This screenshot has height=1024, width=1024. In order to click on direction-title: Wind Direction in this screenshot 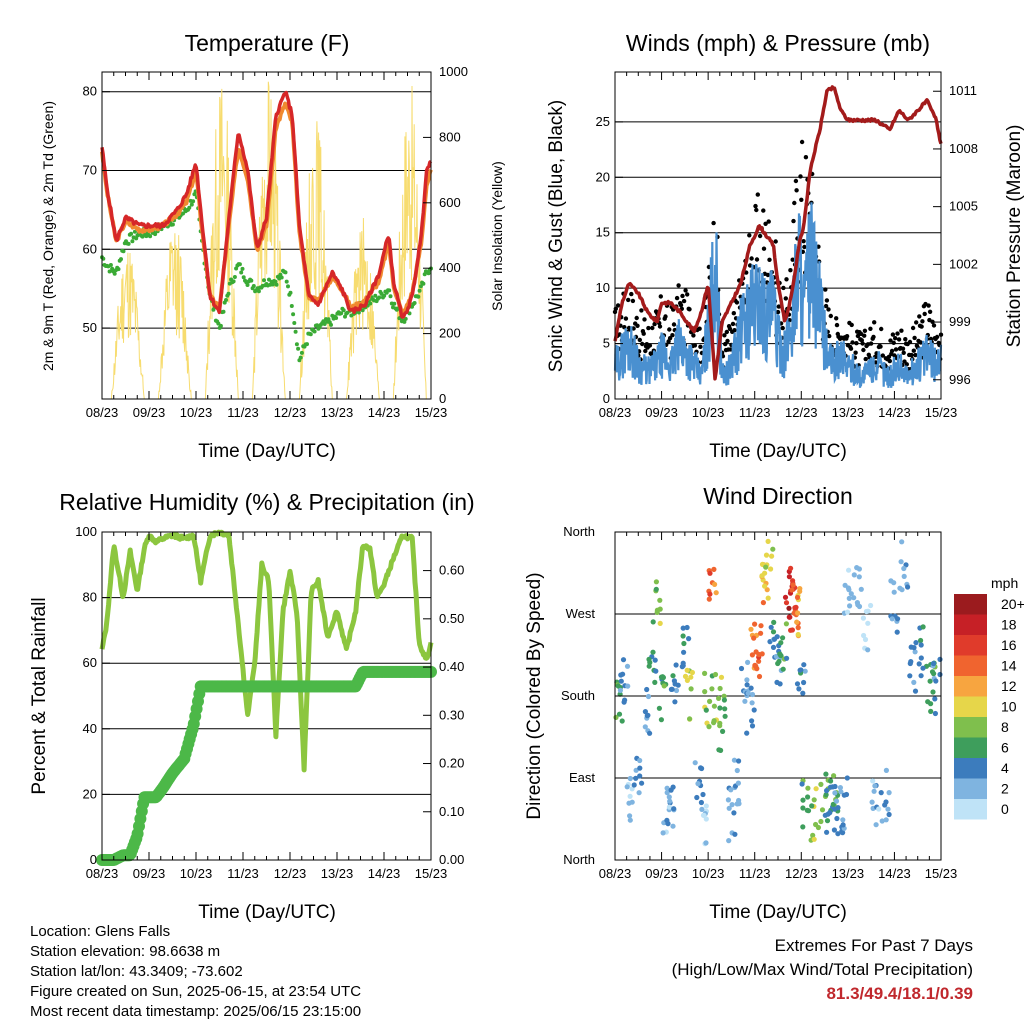, I will do `click(778, 496)`.